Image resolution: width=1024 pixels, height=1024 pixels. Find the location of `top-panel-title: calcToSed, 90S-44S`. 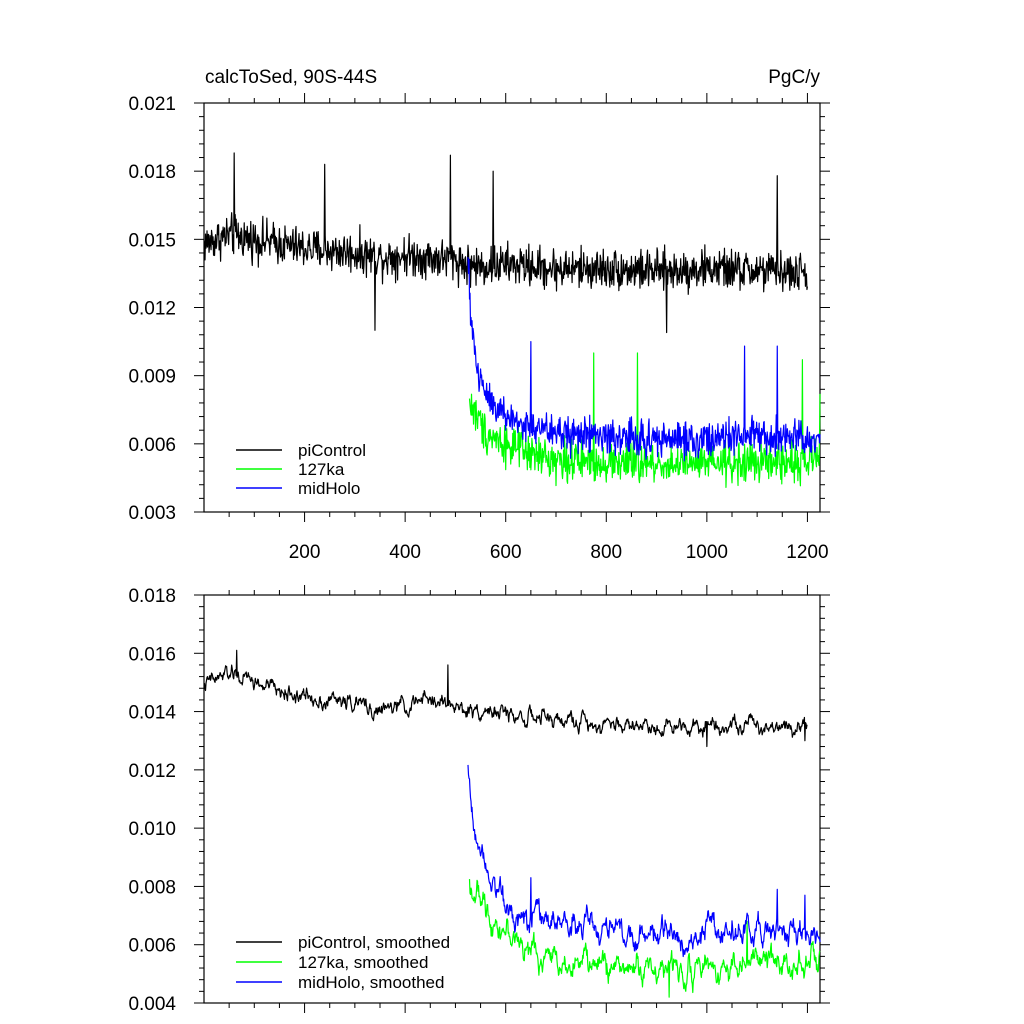

top-panel-title: calcToSed, 90S-44S is located at coordinates (291, 77).